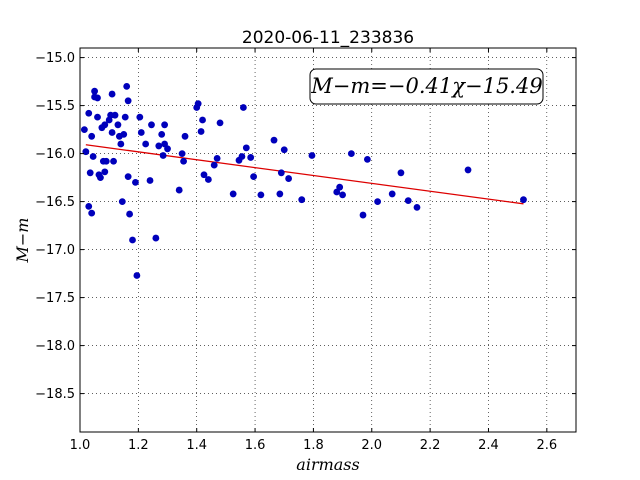 Image resolution: width=640 pixels, height=480 pixels. I want to click on fit-line, so click(304, 174).